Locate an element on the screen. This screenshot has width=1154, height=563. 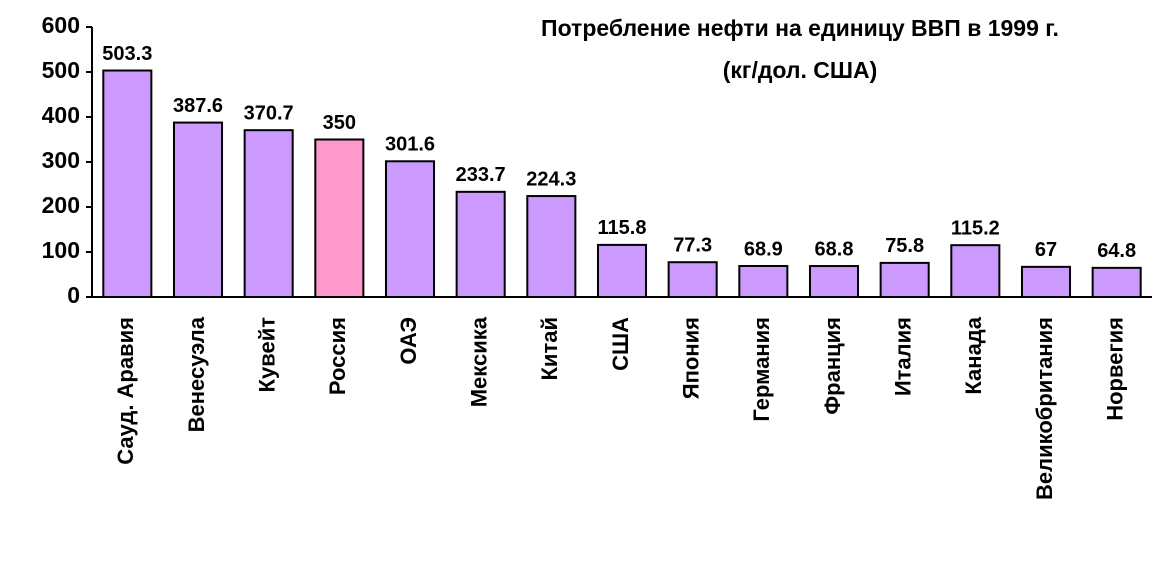
value-label: 115.8 is located at coordinates (622, 228).